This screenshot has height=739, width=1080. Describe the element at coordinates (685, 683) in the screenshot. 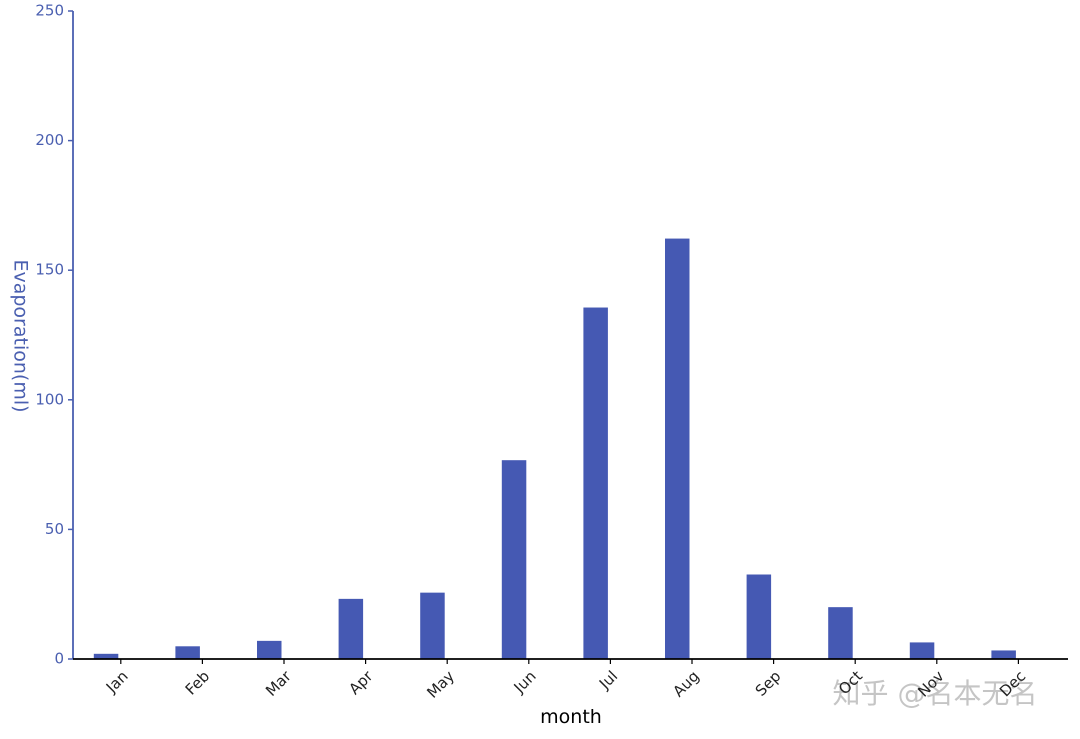

I see `x-tick-label: Aug` at that location.